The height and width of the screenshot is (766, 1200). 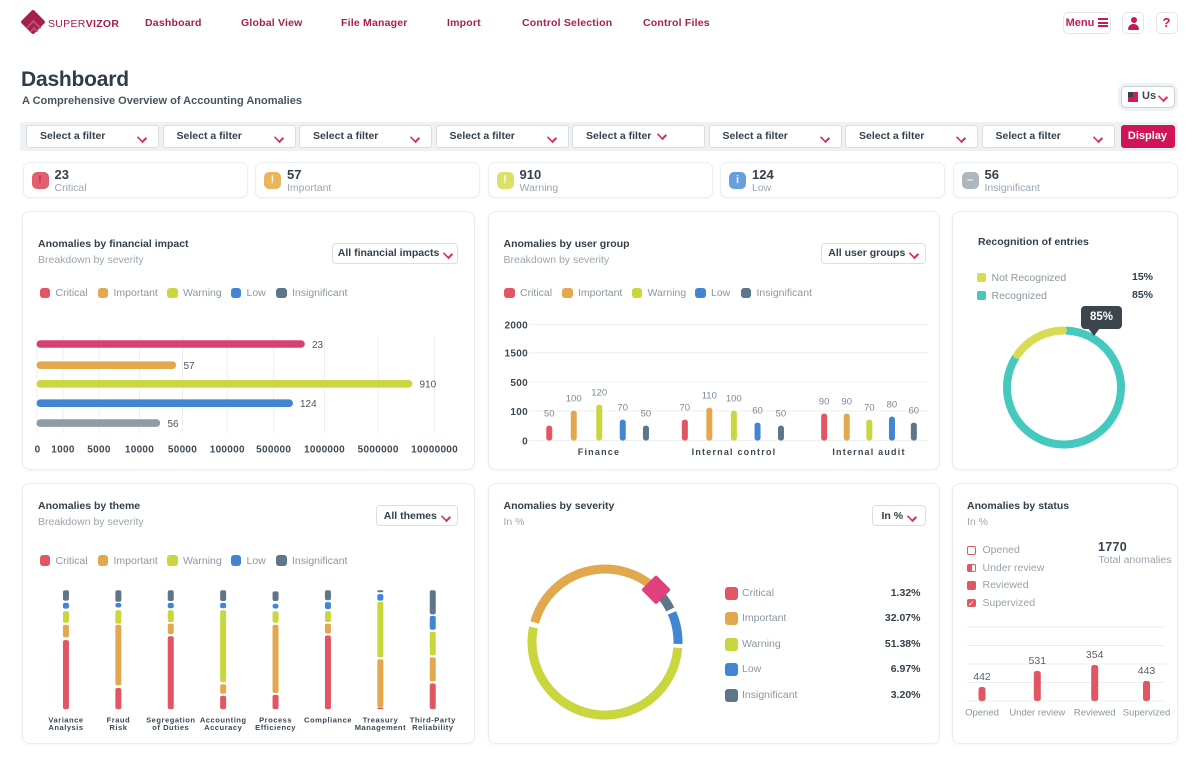 I want to click on svg-text: Accuracy, so click(x=223, y=727).